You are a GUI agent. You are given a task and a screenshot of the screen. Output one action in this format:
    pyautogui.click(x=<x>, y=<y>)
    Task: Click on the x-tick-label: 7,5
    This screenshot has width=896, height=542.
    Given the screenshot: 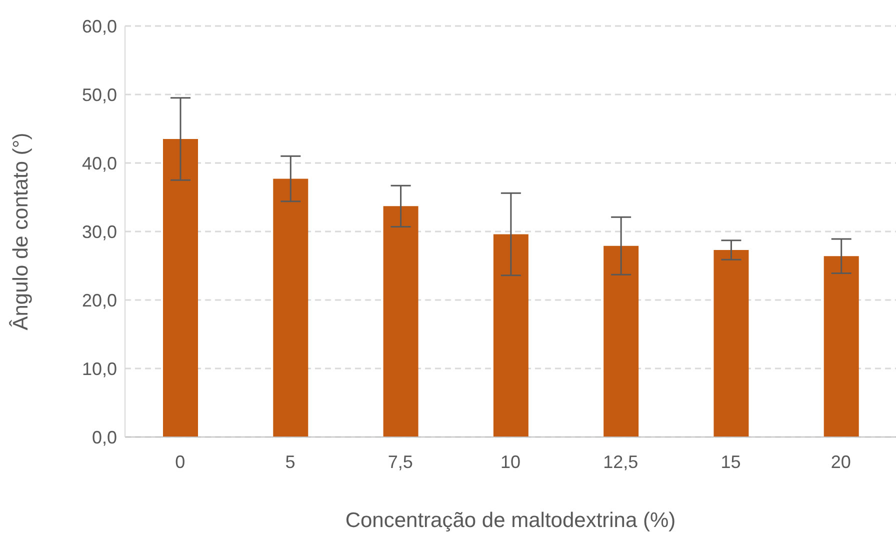 What is the action you would take?
    pyautogui.click(x=400, y=462)
    